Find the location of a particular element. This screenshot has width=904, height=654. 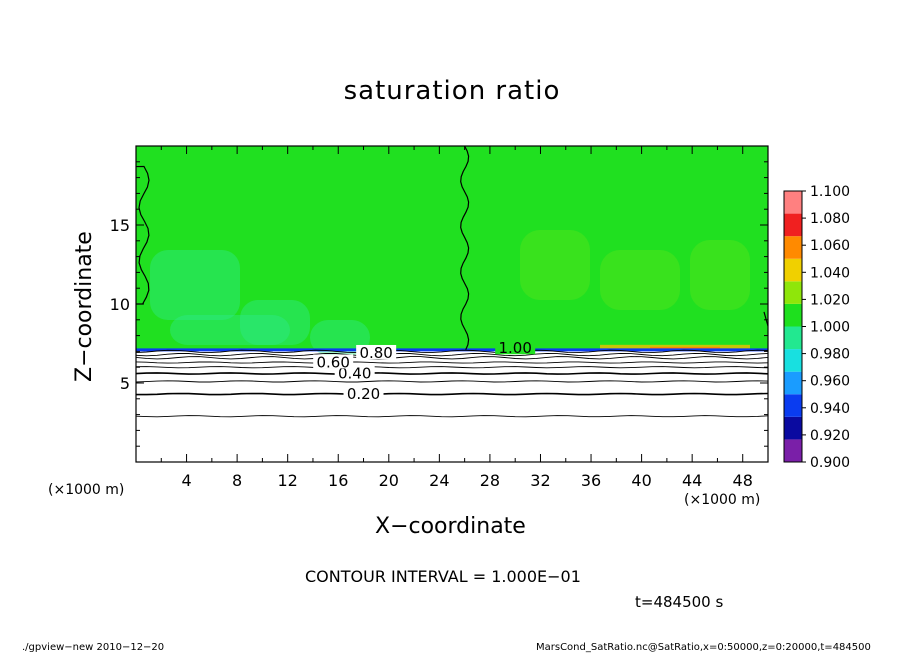

x-tick-label: 24 is located at coordinates (439, 480).